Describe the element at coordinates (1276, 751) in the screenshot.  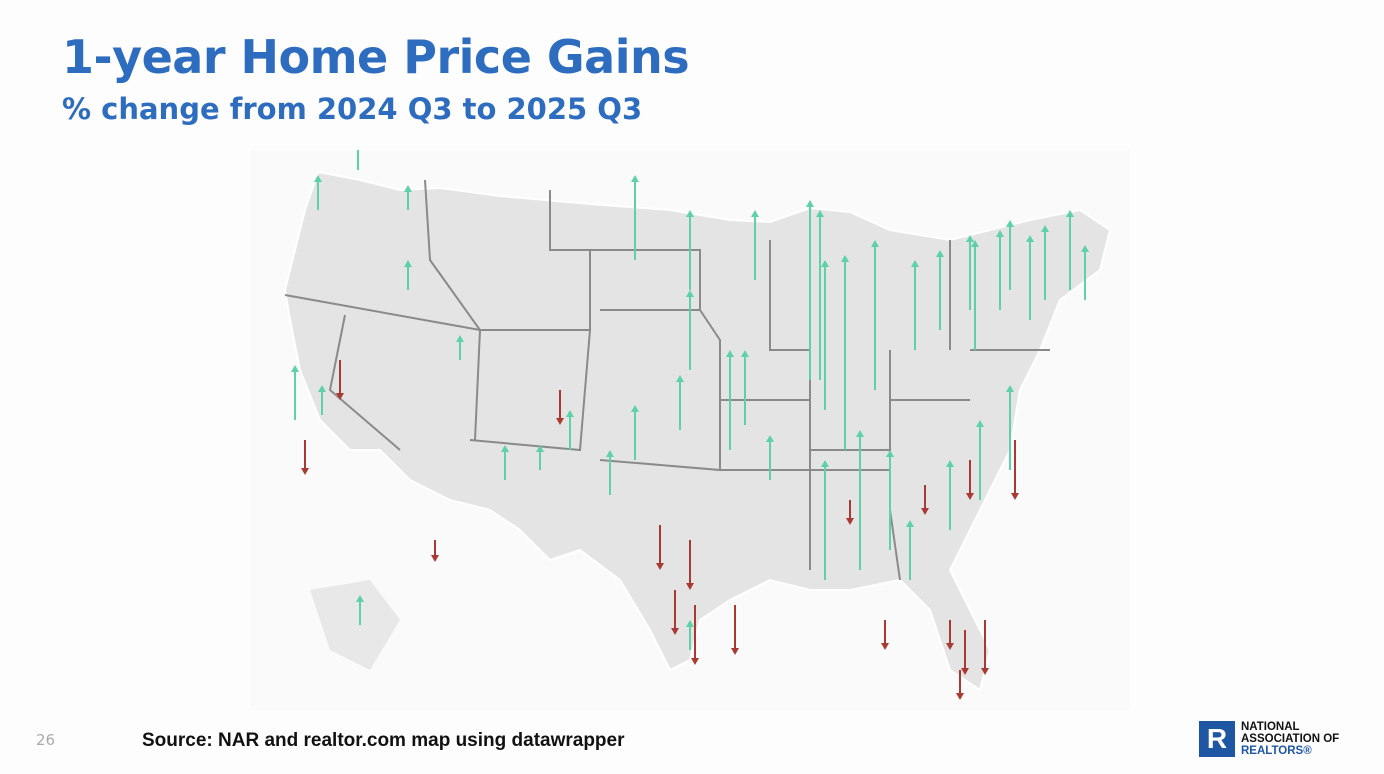
I see `logo-line: REALTORS®` at that location.